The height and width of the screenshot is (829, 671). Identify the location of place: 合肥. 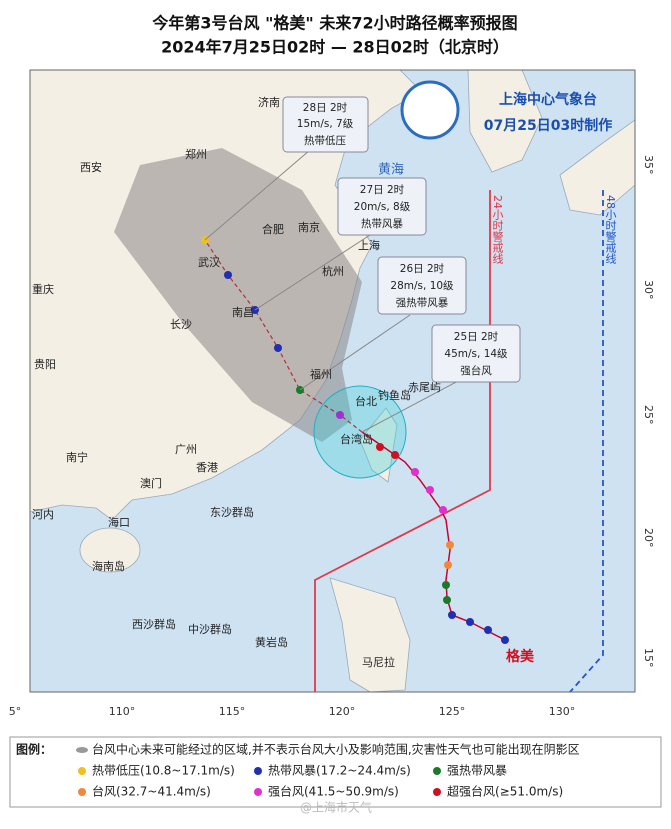
(273, 229).